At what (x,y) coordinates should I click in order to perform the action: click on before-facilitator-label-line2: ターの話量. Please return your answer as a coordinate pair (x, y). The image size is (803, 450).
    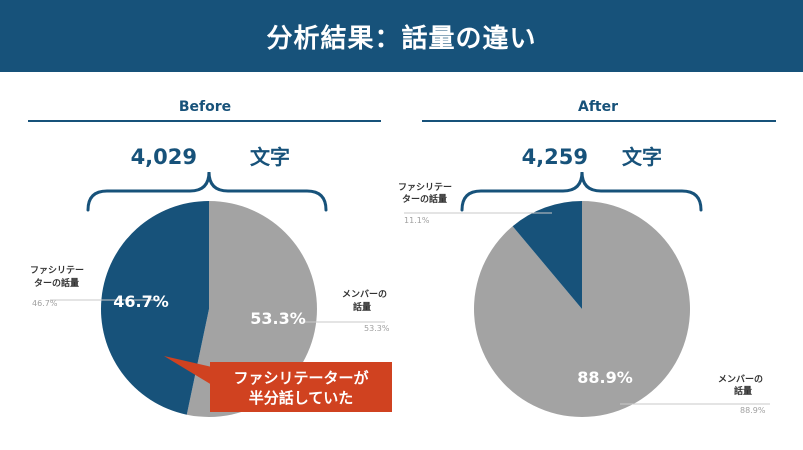
    Looking at the image, I should click on (56, 283).